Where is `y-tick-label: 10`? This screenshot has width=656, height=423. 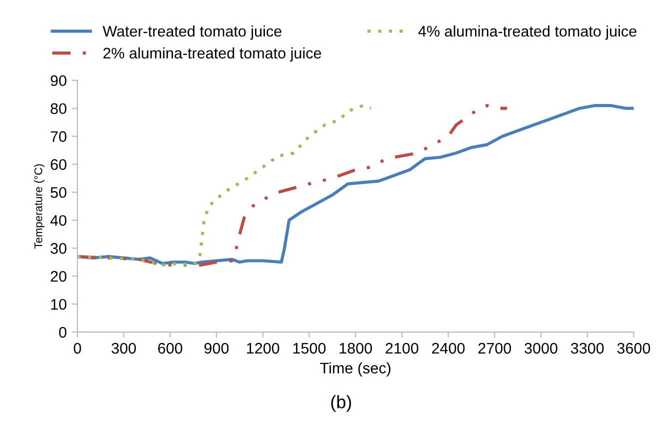
y-tick-label: 10 is located at coordinates (58, 304).